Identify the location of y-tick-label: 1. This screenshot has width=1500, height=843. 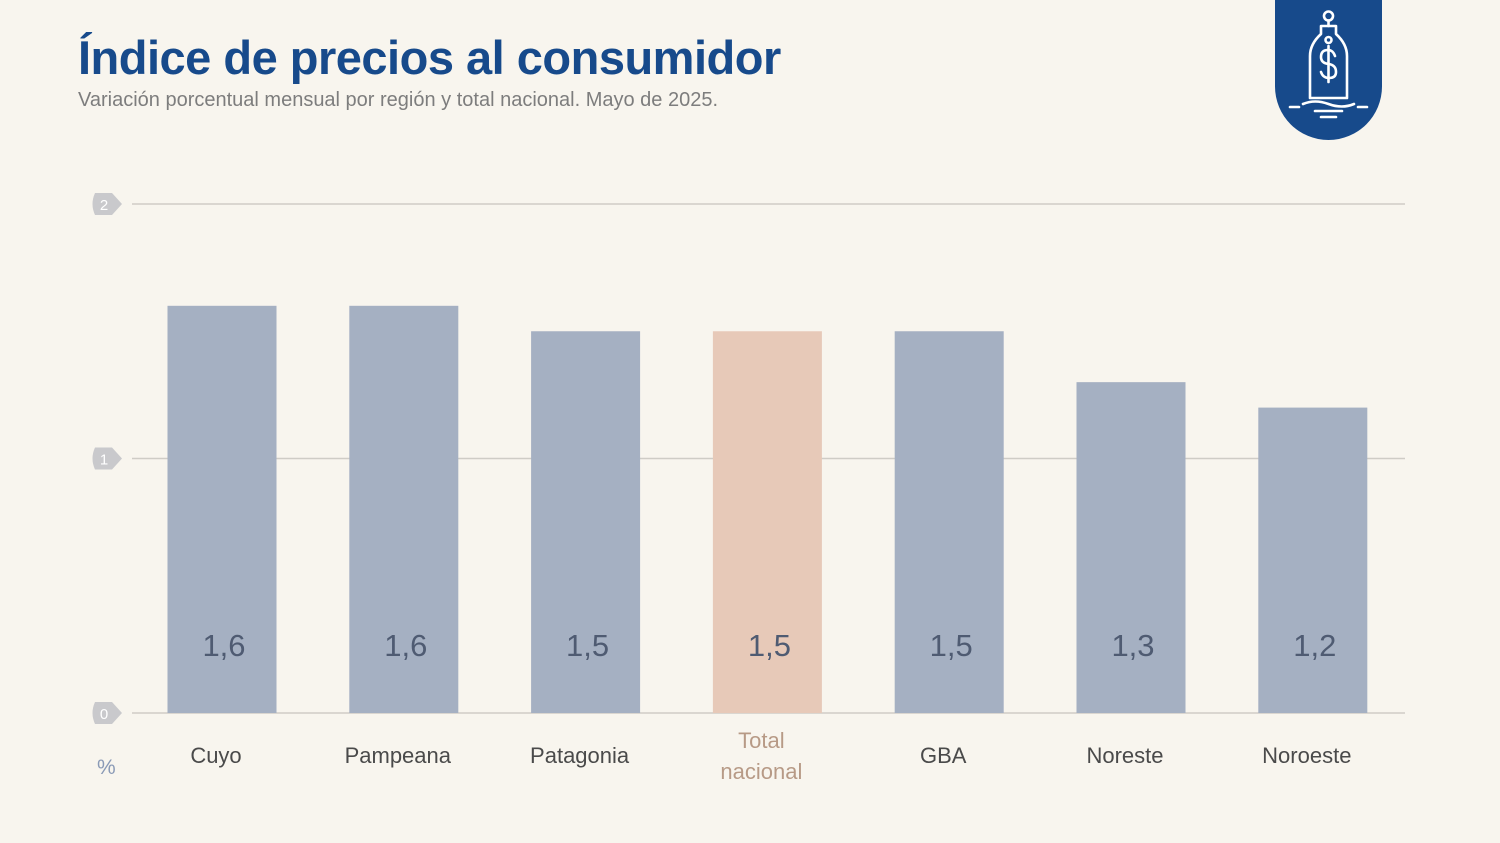
(104, 460).